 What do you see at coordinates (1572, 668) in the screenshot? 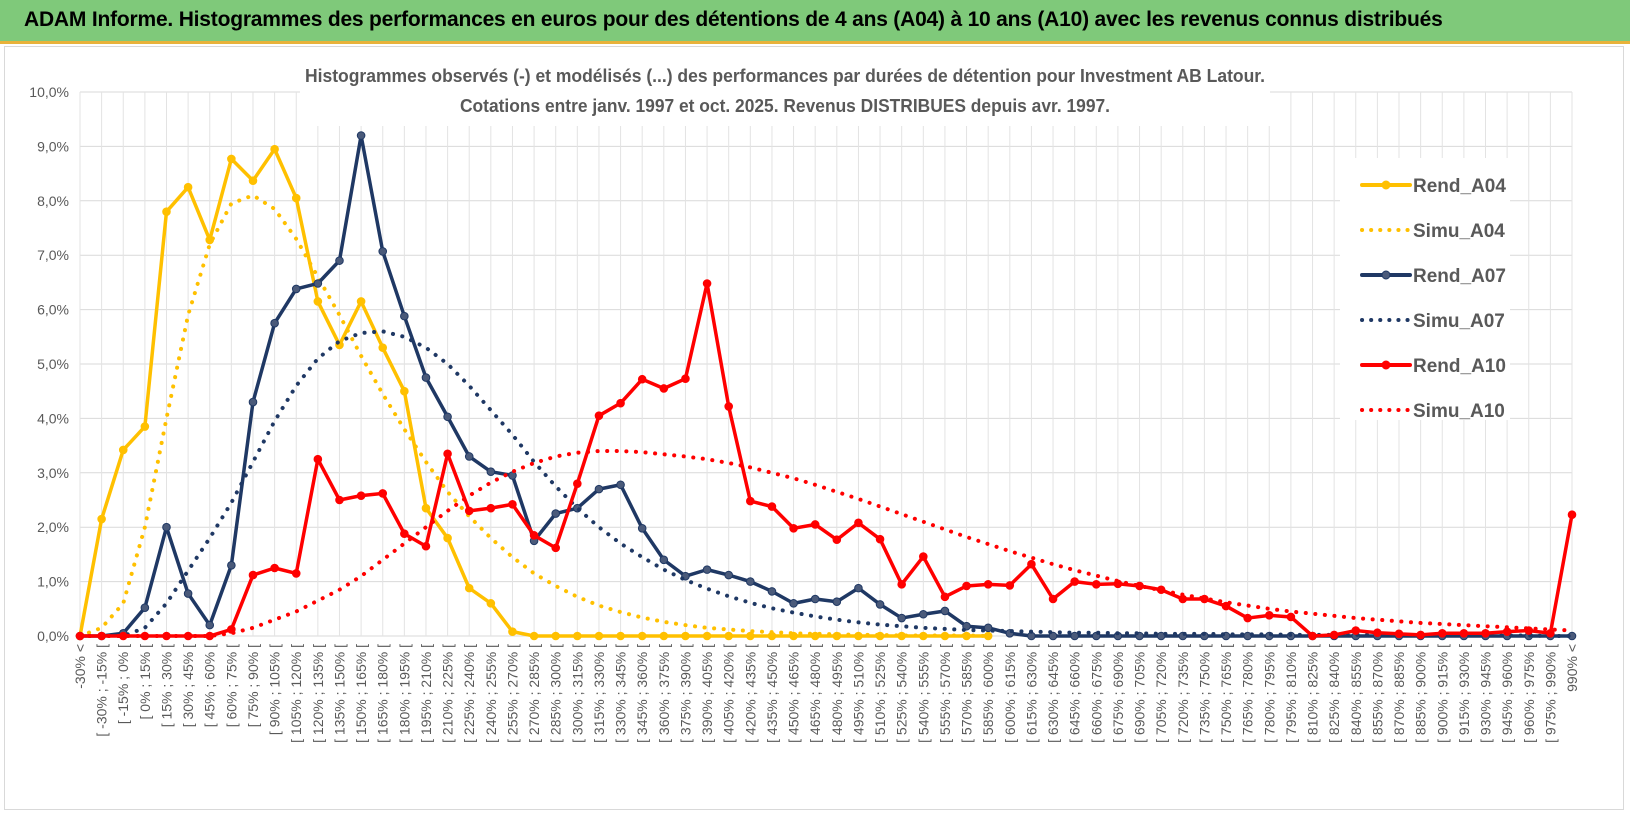
I see `x-tick-label: 990% <` at bounding box center [1572, 668].